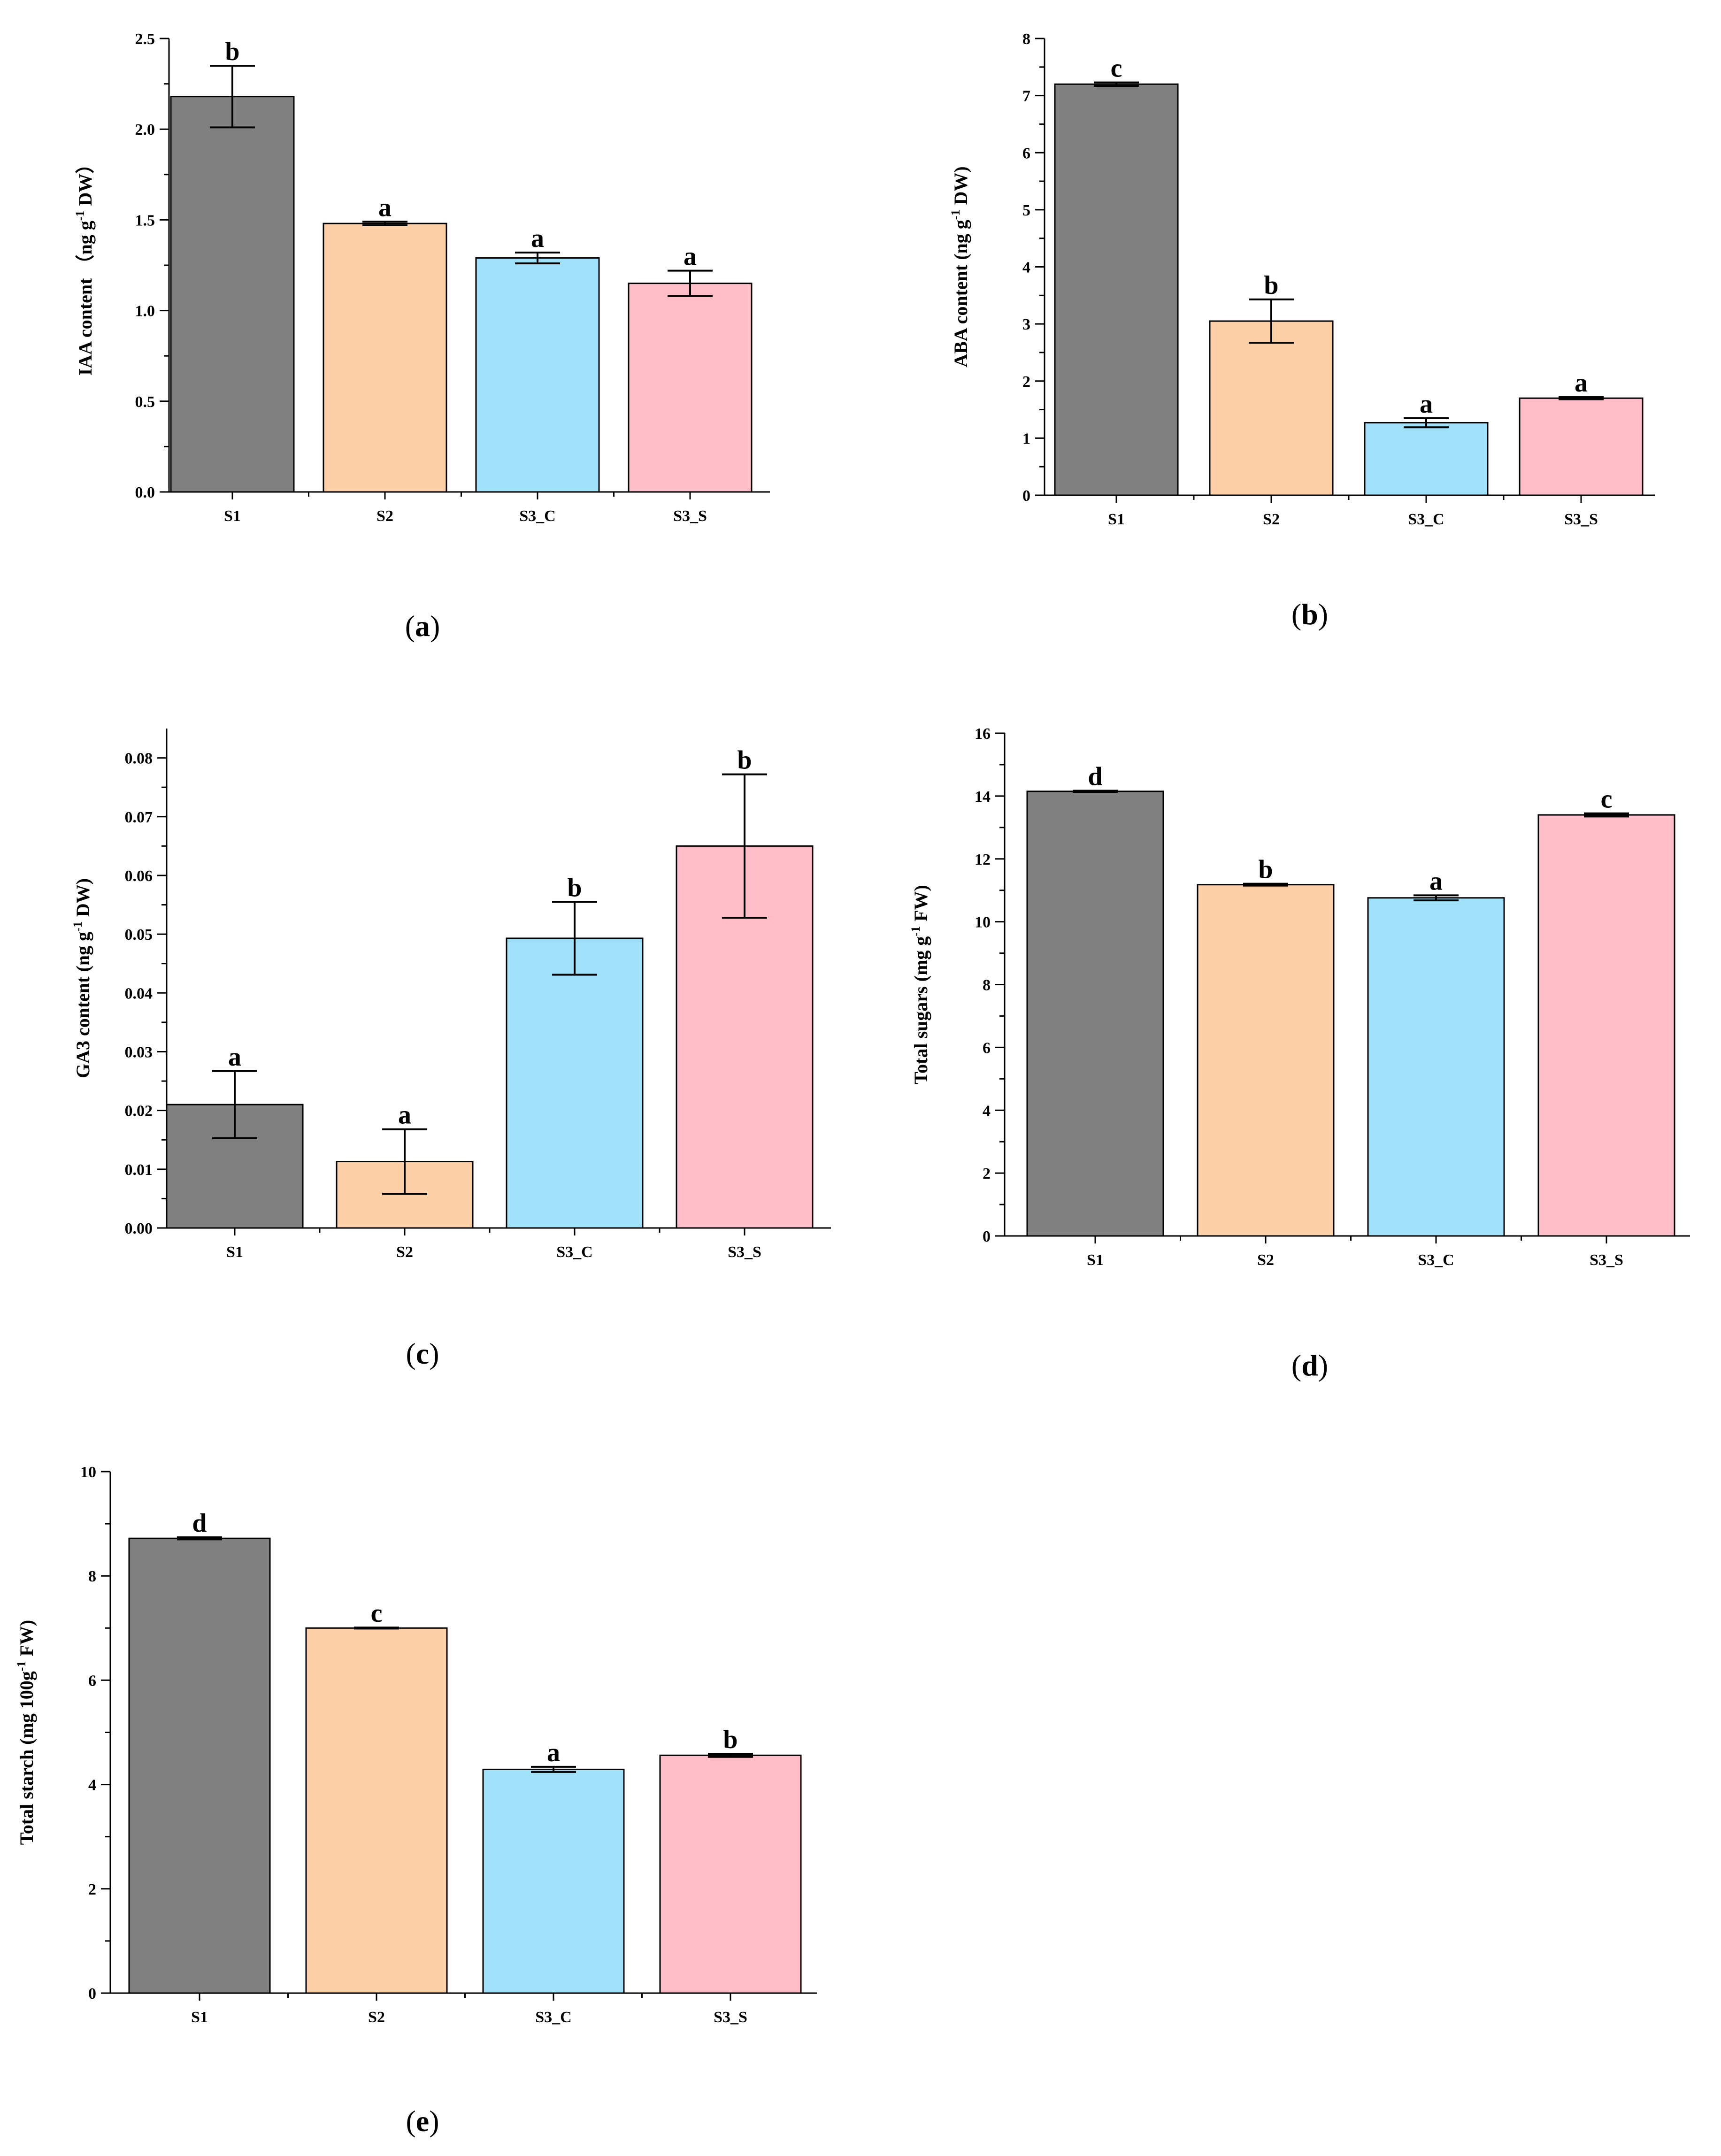  I want to click on y-axis-label: GA3 content (ng g-1 DW), so click(82, 978).